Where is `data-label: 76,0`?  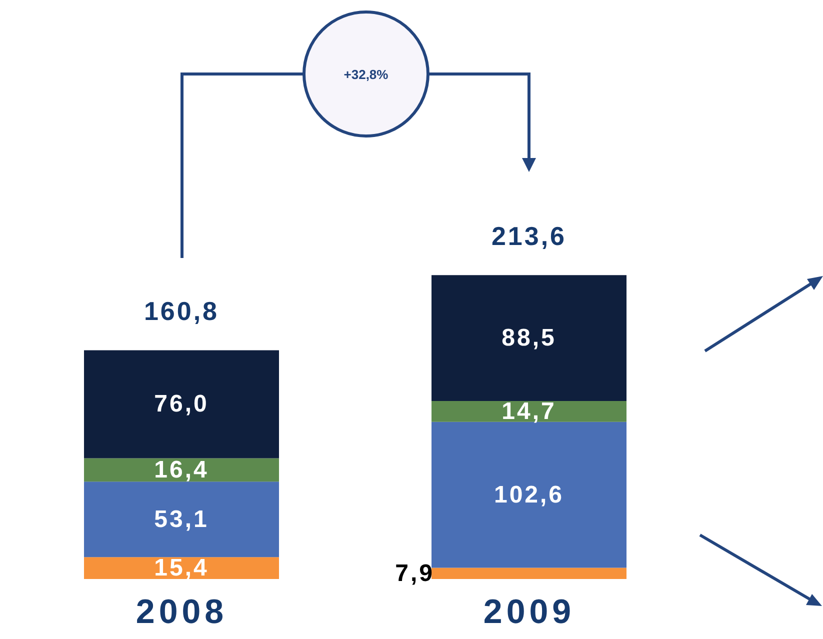 data-label: 76,0 is located at coordinates (181, 404).